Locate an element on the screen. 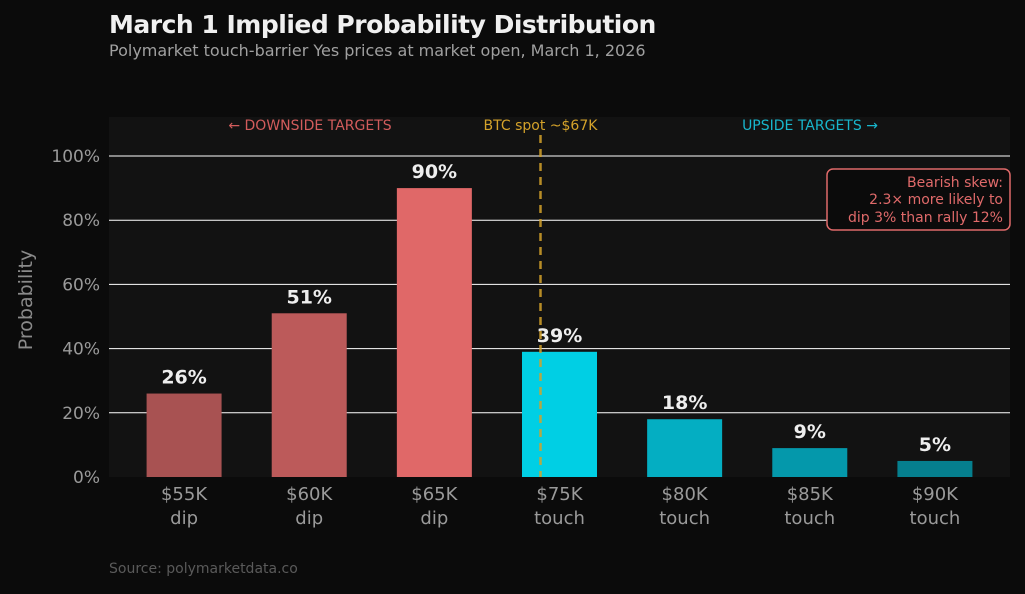 The height and width of the screenshot is (594, 1025). data-label: 5% is located at coordinates (935, 445).